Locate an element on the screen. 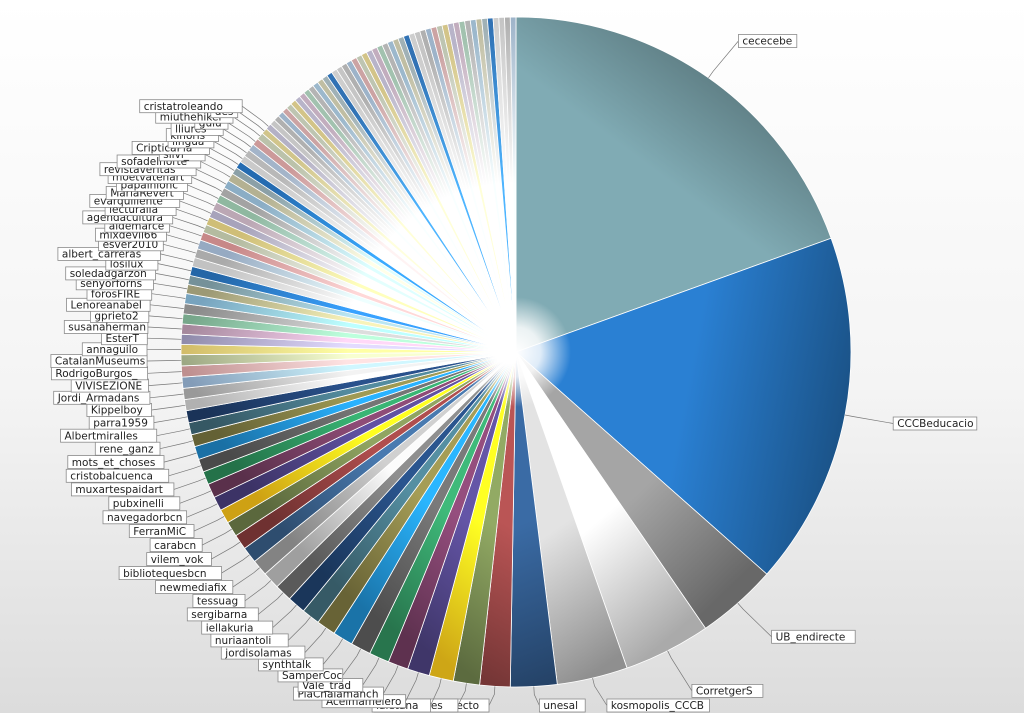 The height and width of the screenshot is (713, 1024). slice-label-text: nuriaantoli is located at coordinates (243, 641).